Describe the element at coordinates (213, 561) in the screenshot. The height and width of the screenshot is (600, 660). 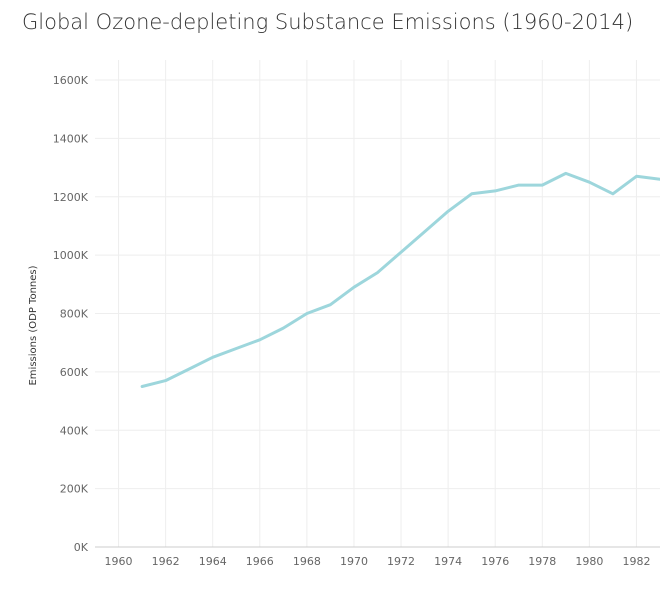
I see `x-tick-label: 1964` at that location.